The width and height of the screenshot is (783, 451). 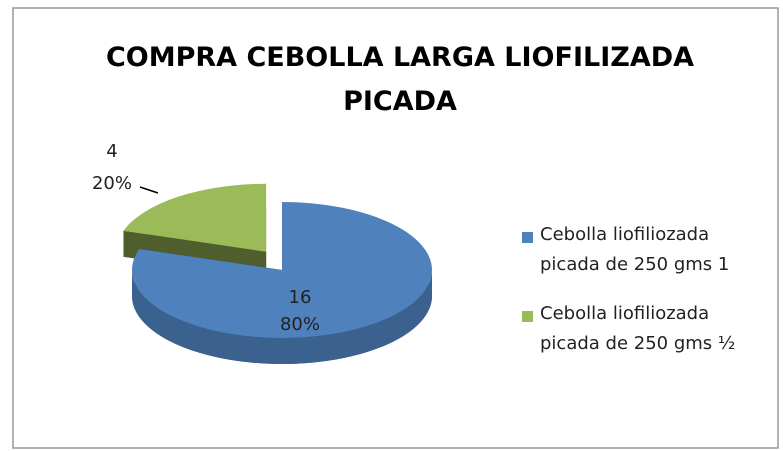 I want to click on data-label-value: 4, so click(x=111, y=151).